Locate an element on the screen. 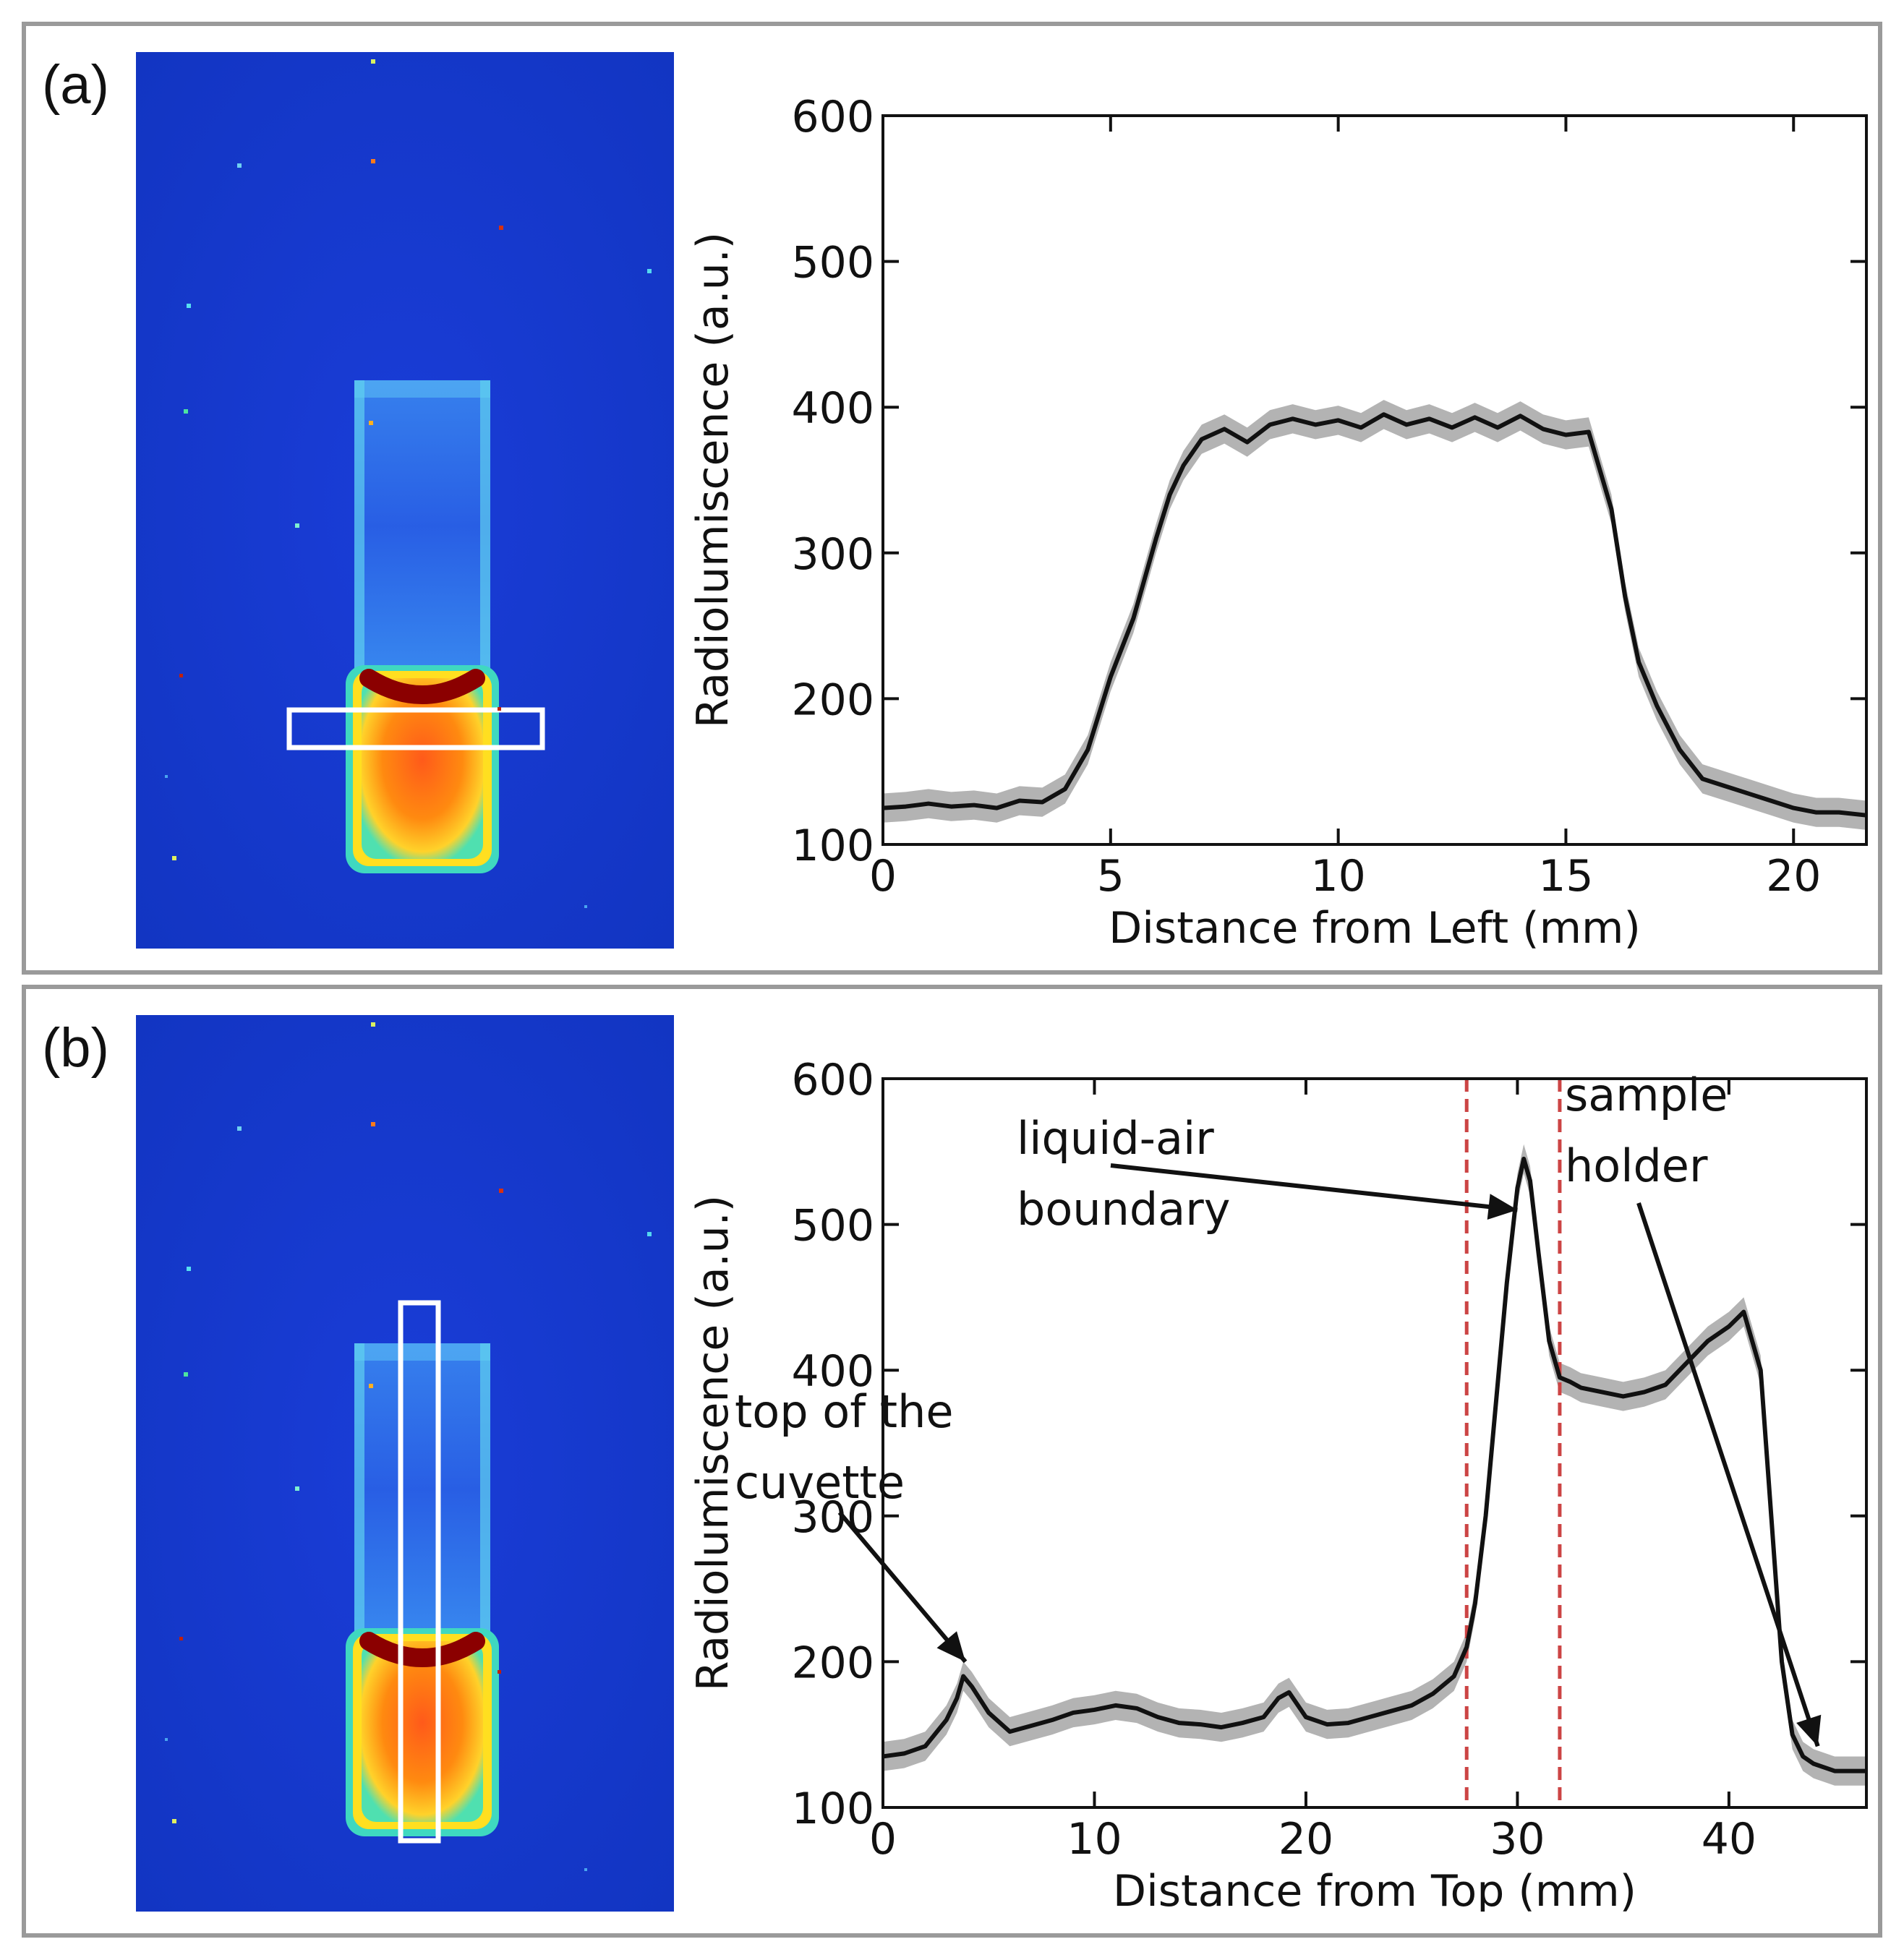 This screenshot has height=1960, width=1904. series-line is located at coordinates (1374, 615).